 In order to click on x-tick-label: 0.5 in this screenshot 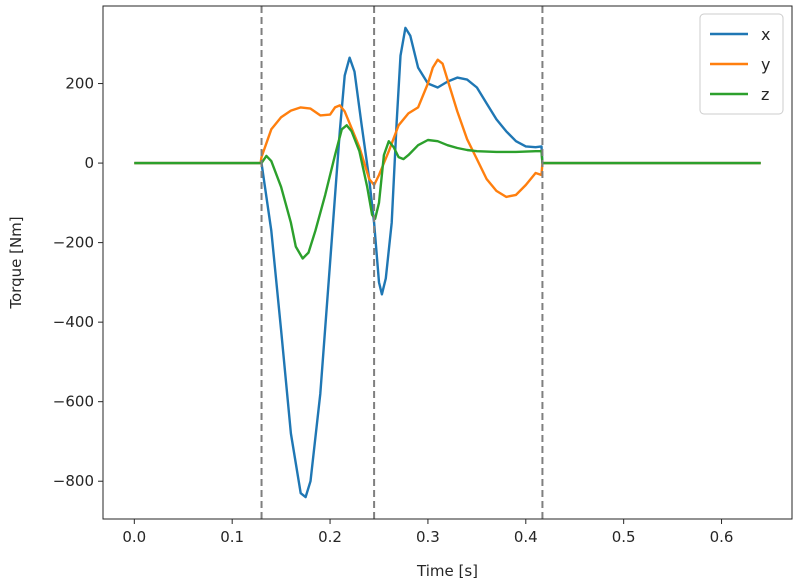, I will do `click(624, 537)`.